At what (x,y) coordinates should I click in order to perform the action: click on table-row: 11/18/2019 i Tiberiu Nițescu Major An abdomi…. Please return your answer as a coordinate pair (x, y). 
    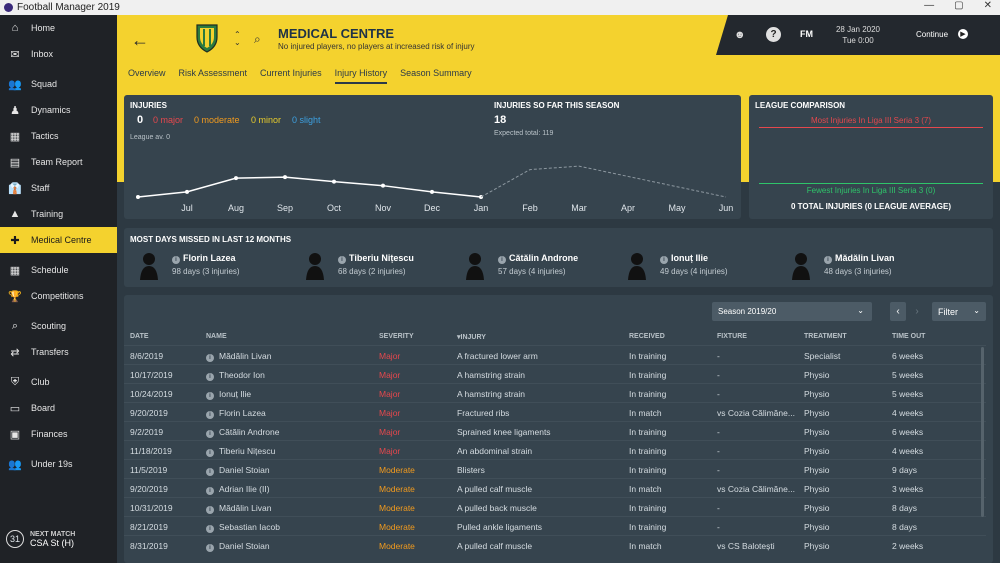
    Looking at the image, I should click on (555, 449).